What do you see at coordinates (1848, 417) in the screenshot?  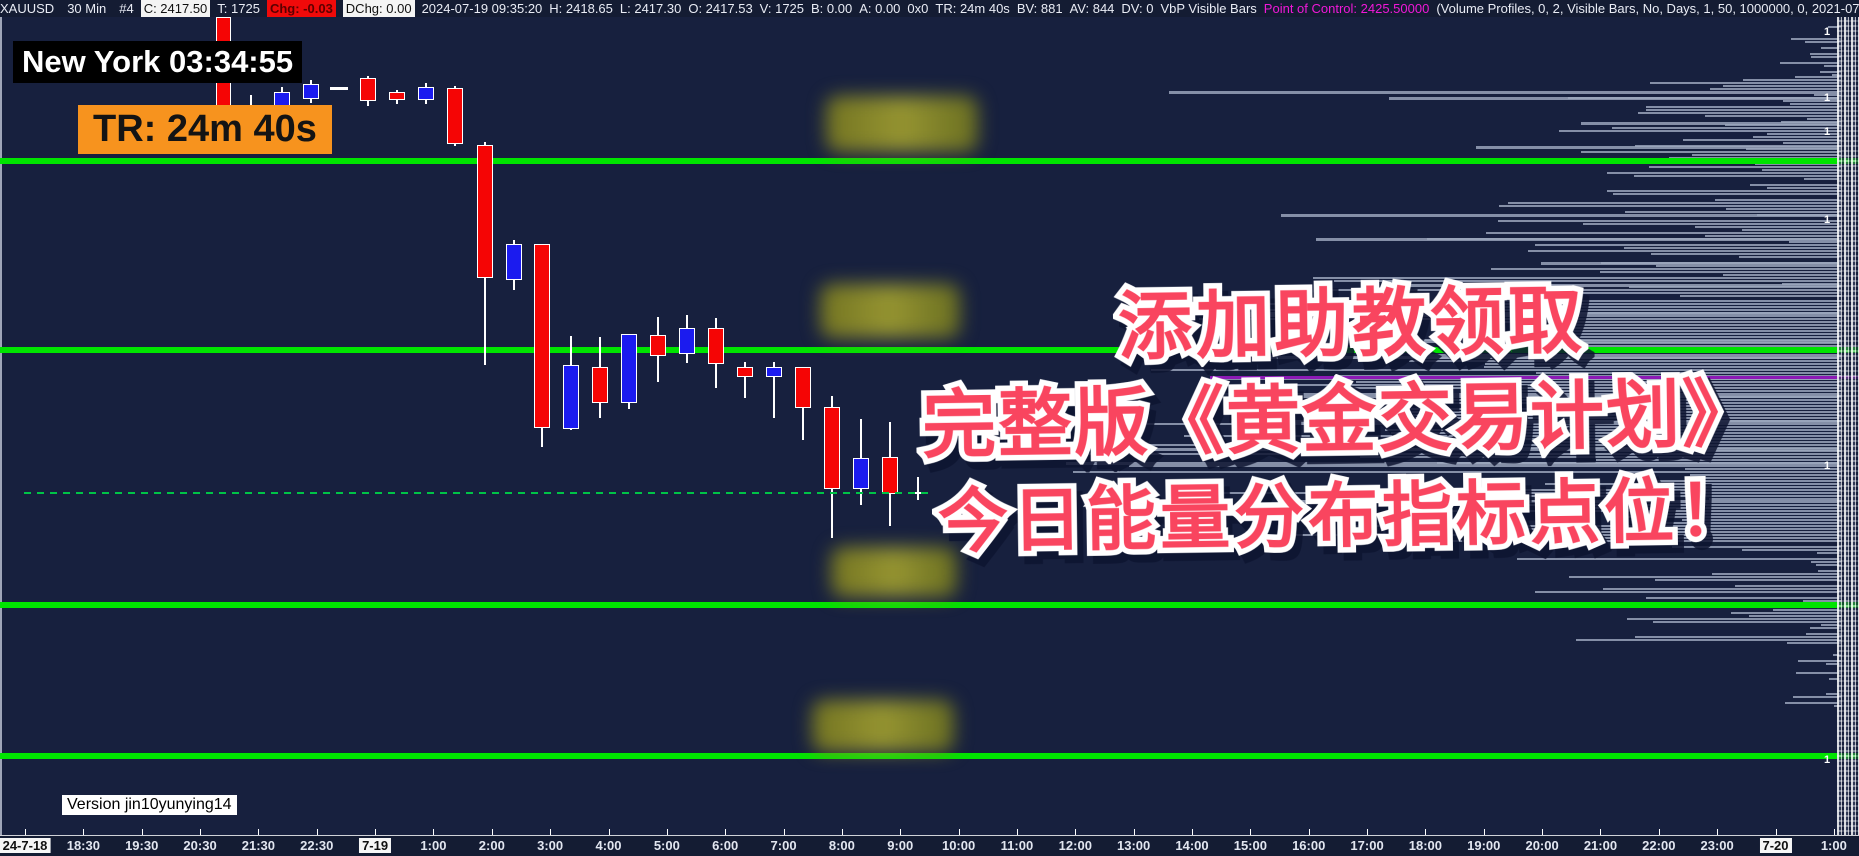 I see `price-scale` at bounding box center [1848, 417].